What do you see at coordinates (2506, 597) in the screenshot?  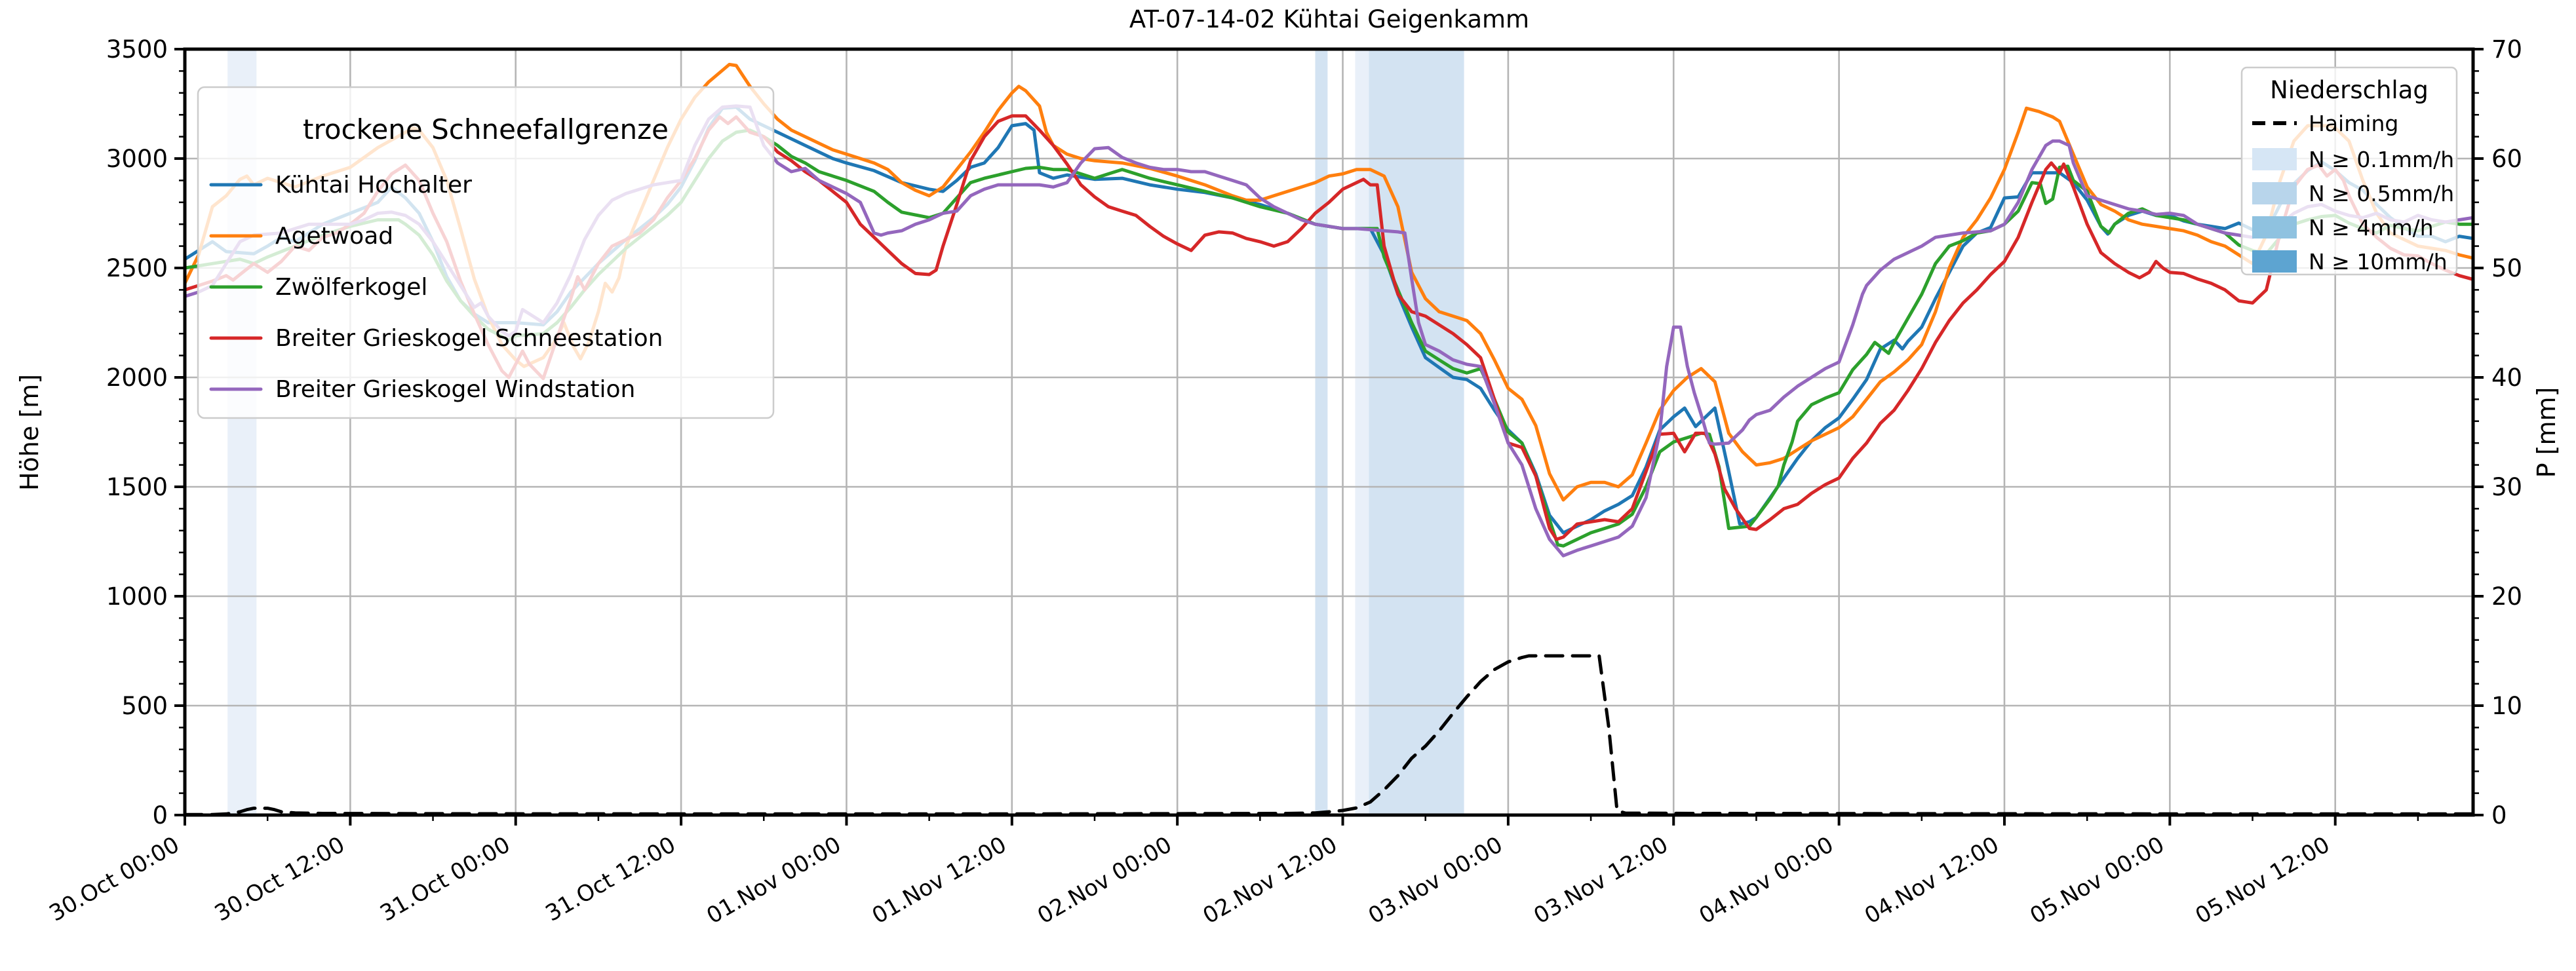 I see `y-right-tick-label: 20` at bounding box center [2506, 597].